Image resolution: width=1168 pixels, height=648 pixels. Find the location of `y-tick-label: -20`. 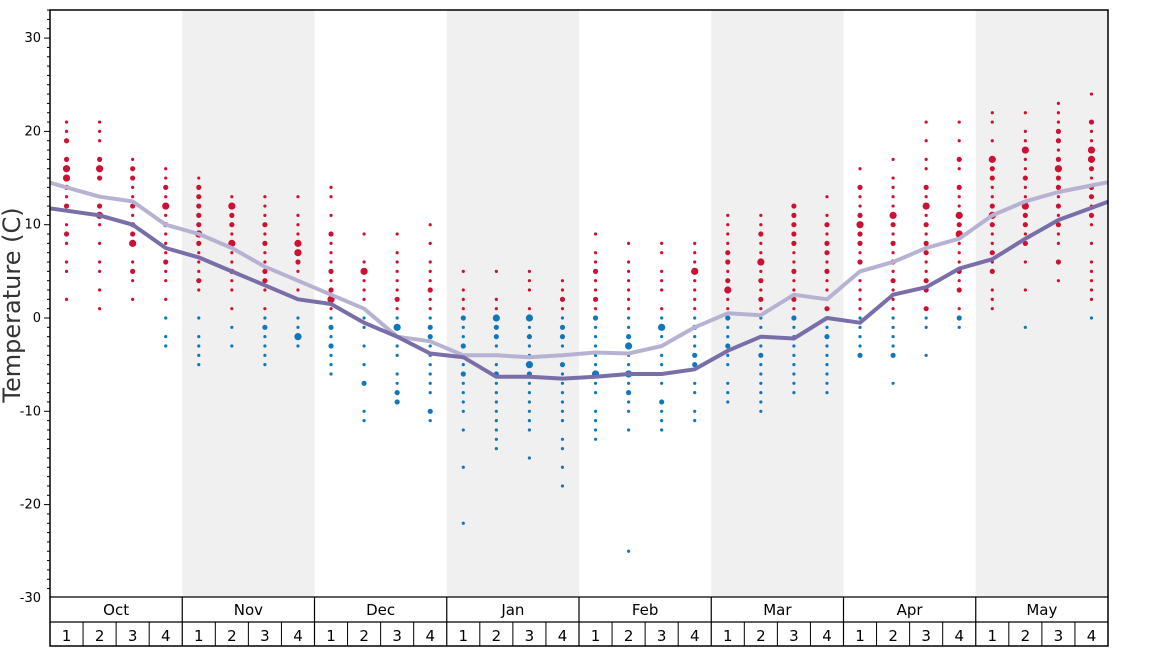

y-tick-label: -20 is located at coordinates (30, 505).